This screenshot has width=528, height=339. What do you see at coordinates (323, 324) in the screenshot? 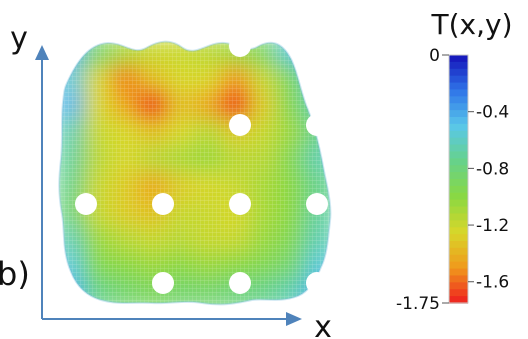
I see `x-axis-label: x` at bounding box center [323, 324].